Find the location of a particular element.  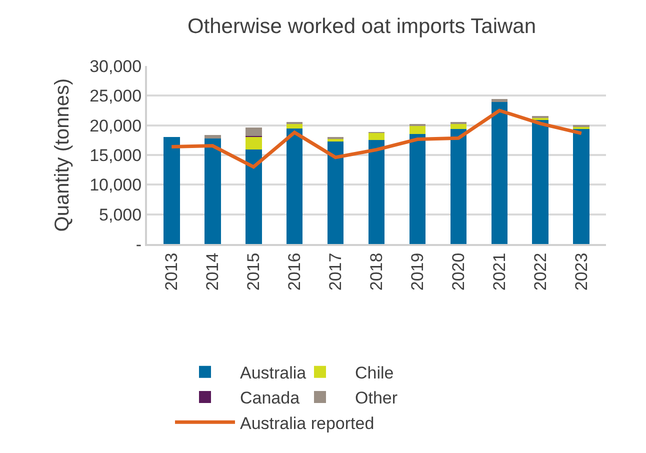

y-axis-title: Quantity (tonnes) is located at coordinates (63, 155).